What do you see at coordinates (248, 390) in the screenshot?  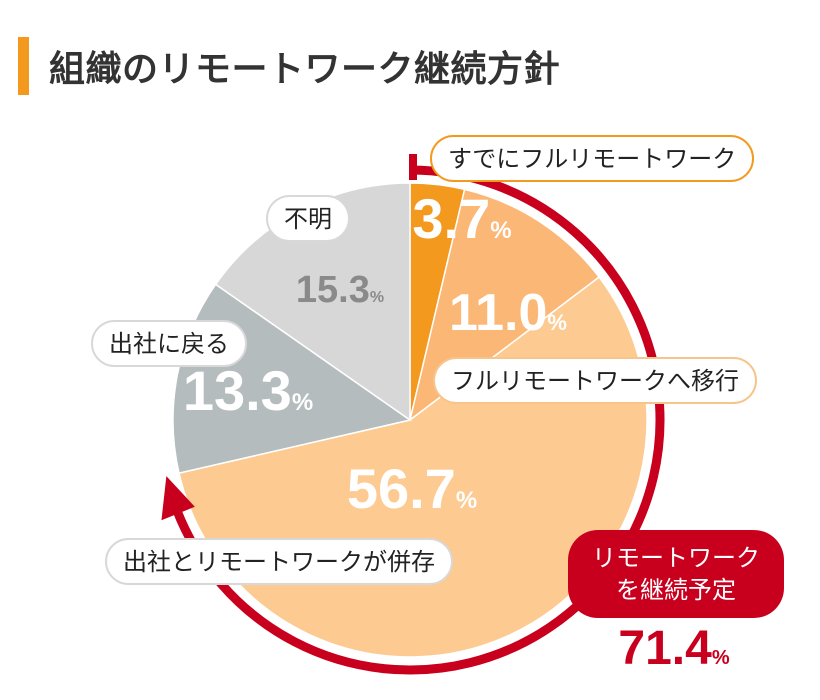 I see `value-label-return-office: 13.3%` at bounding box center [248, 390].